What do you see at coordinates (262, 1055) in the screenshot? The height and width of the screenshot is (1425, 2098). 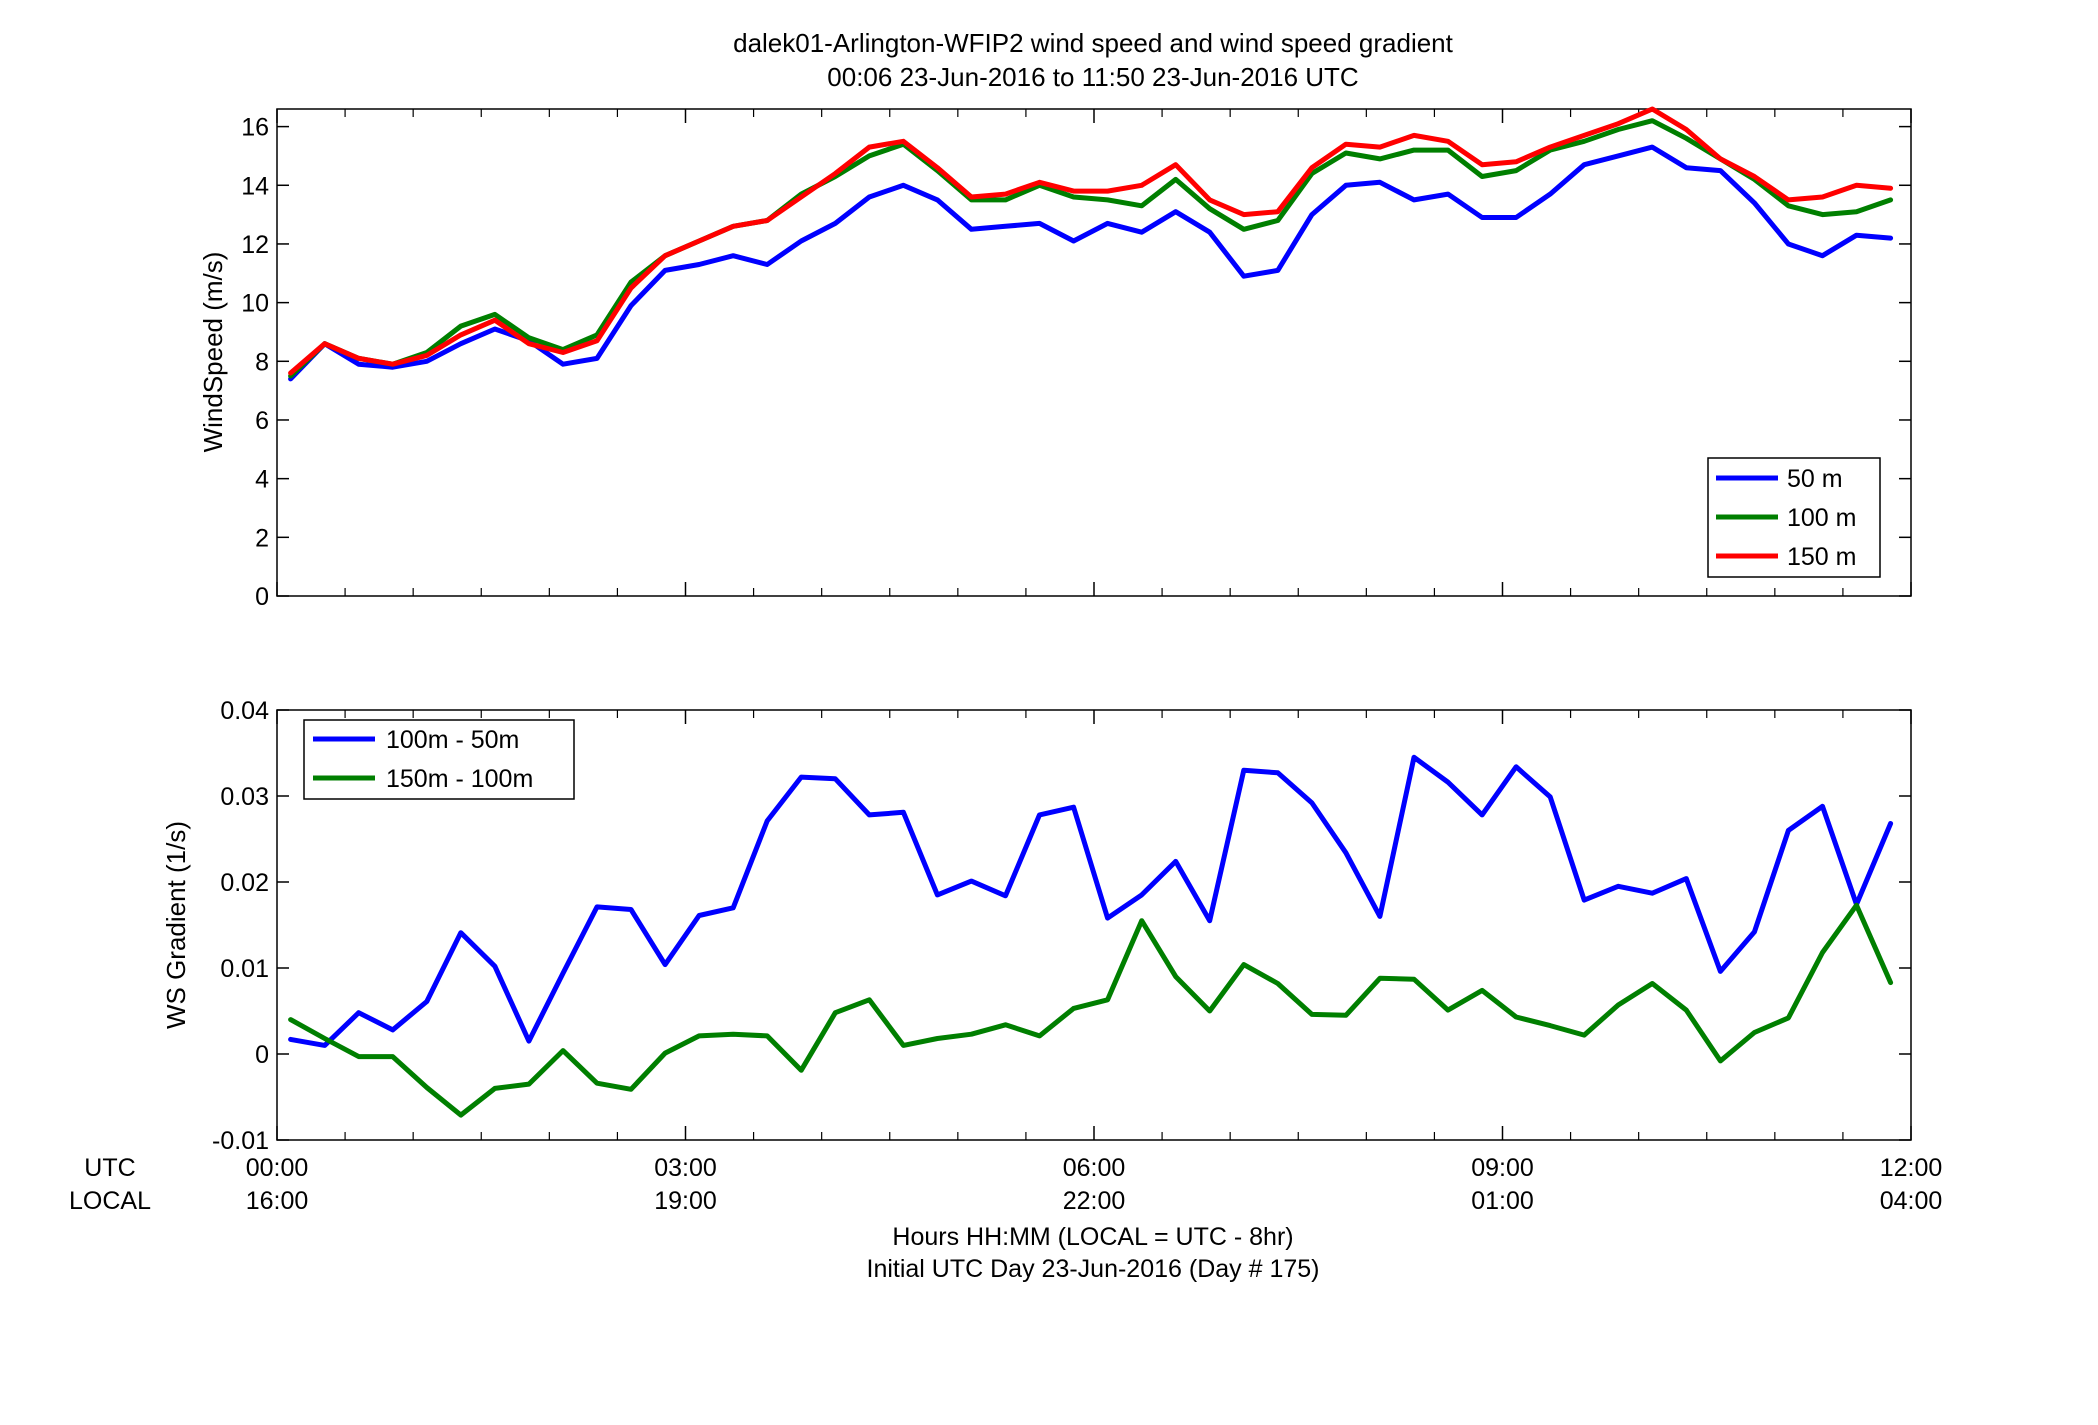 I see `gradient-y-tick-label: 0` at bounding box center [262, 1055].